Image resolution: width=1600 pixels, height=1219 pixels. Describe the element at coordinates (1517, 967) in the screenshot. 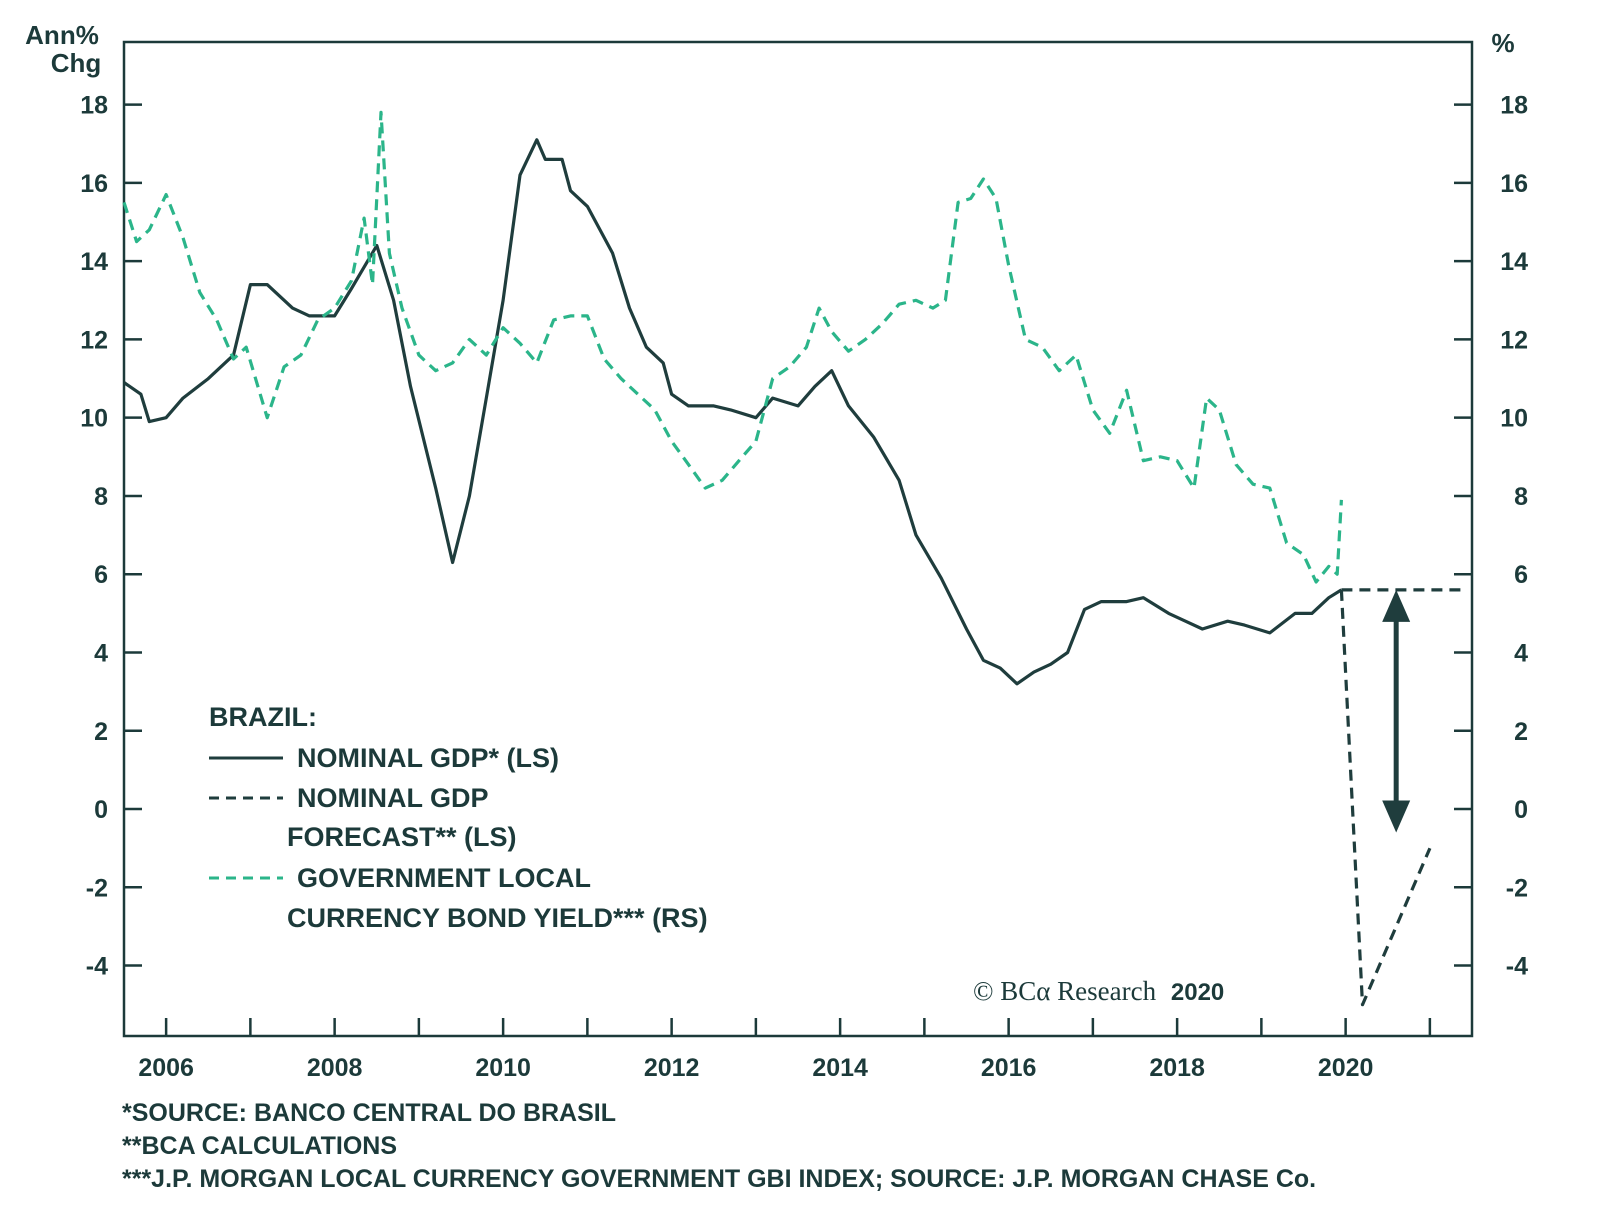

I see `right-y-tick-label: -4` at that location.